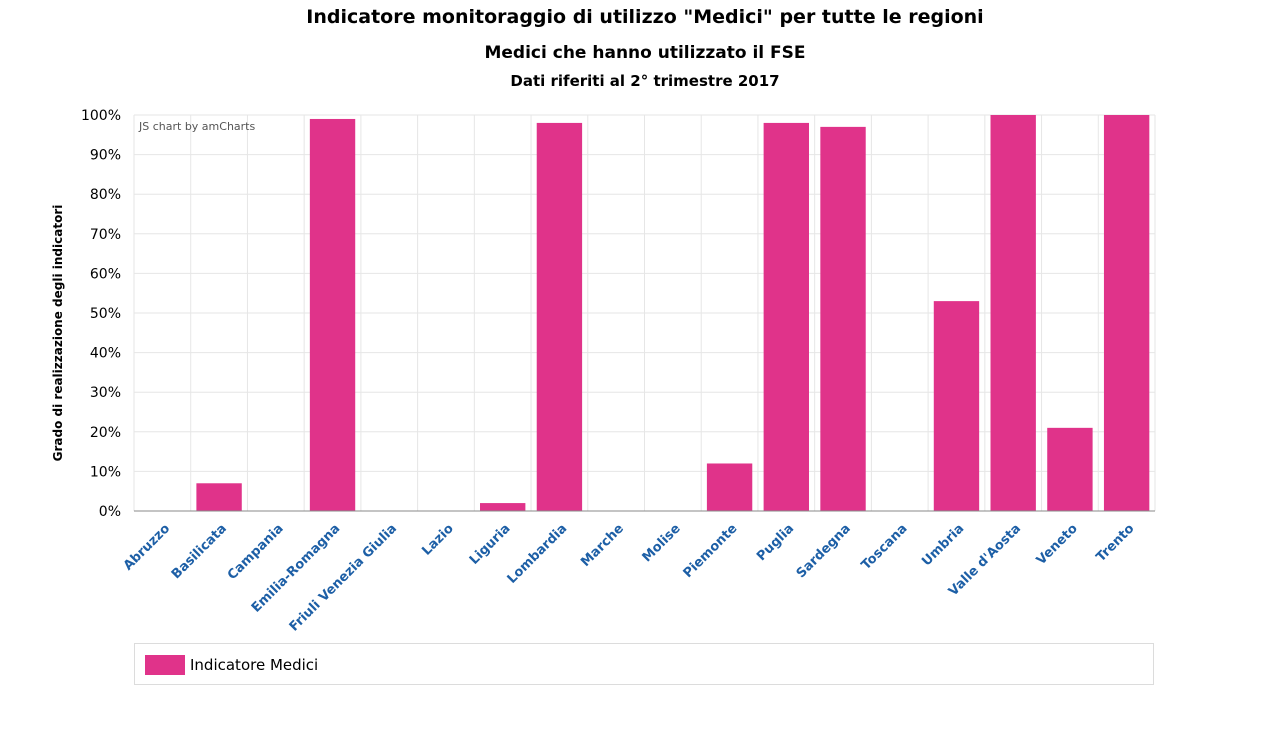  I want to click on x-tick-label: Molise, so click(662, 543).